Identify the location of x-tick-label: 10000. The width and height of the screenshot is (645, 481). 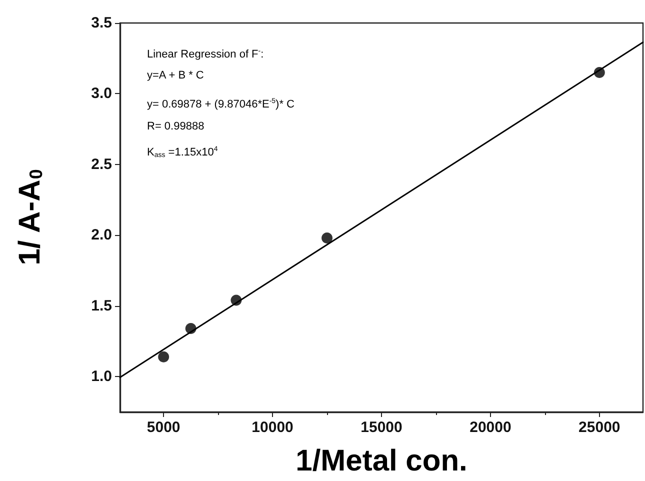
(273, 427).